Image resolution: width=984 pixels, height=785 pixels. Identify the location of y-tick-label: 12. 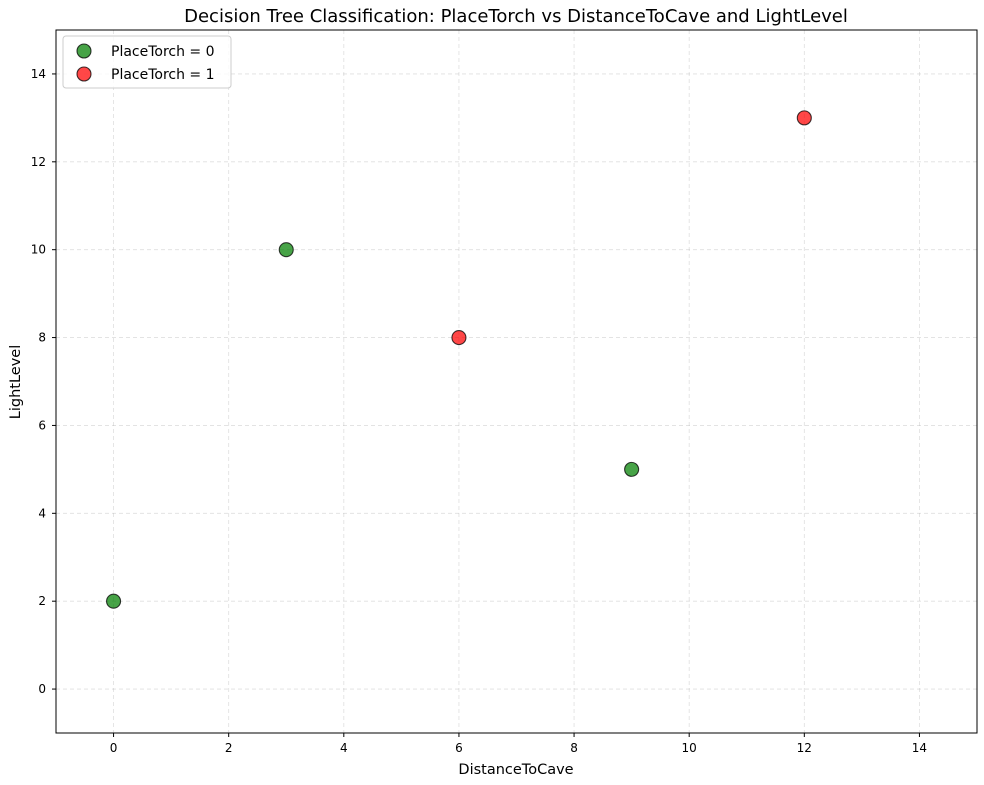
(38, 162).